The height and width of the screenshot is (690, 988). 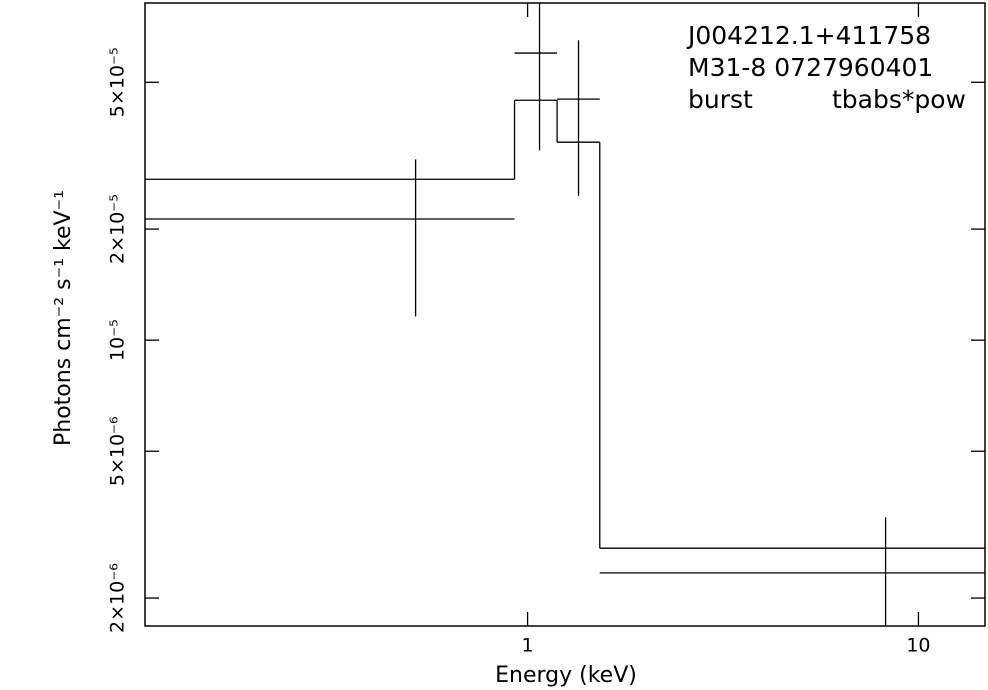 I want to click on annotation: burst, so click(x=720, y=99).